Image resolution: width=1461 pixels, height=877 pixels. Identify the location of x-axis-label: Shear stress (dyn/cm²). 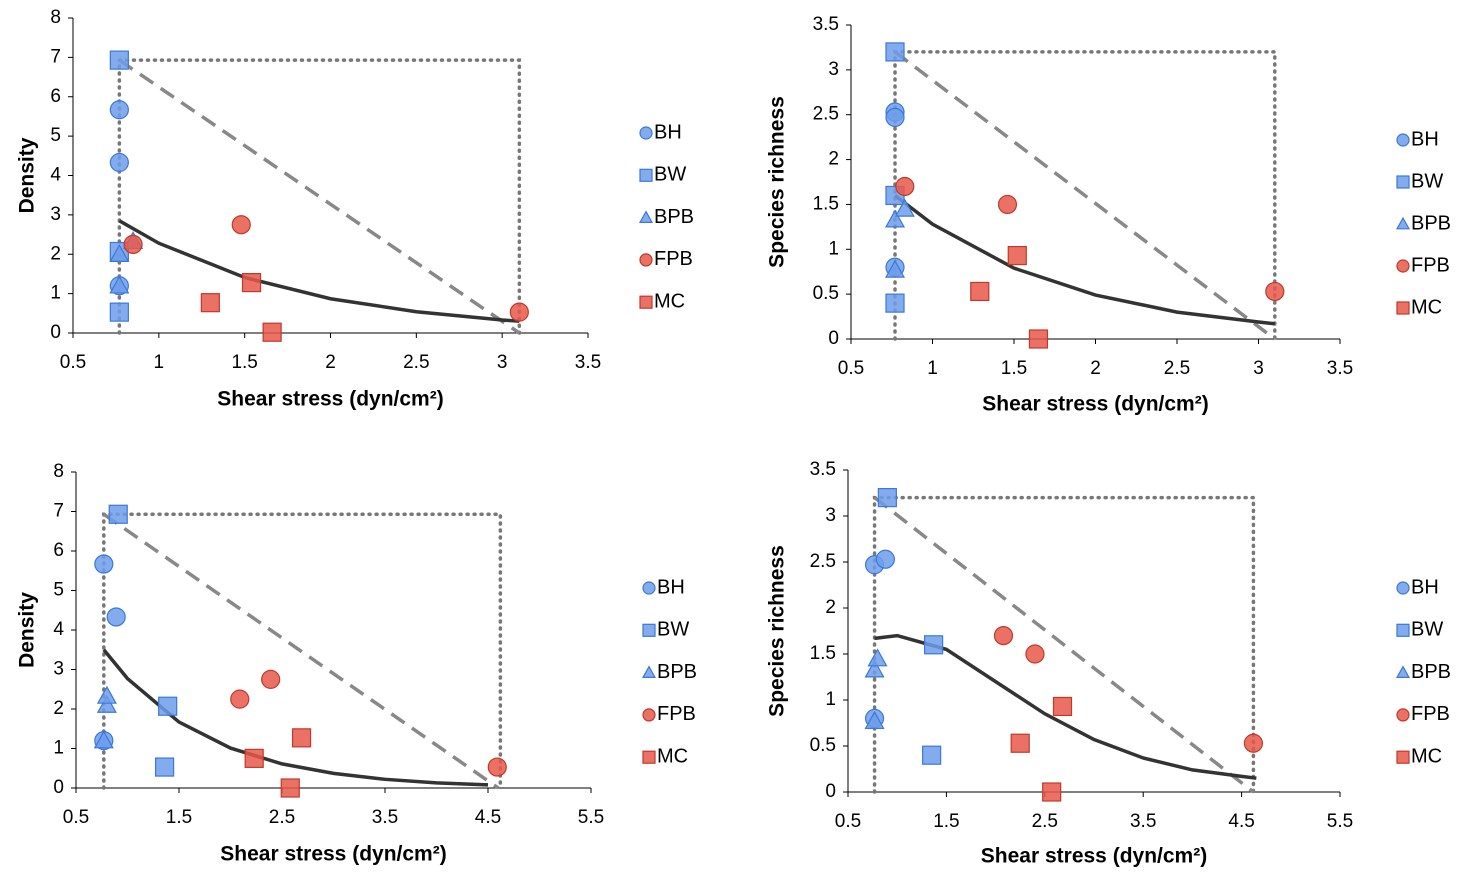
(1094, 856).